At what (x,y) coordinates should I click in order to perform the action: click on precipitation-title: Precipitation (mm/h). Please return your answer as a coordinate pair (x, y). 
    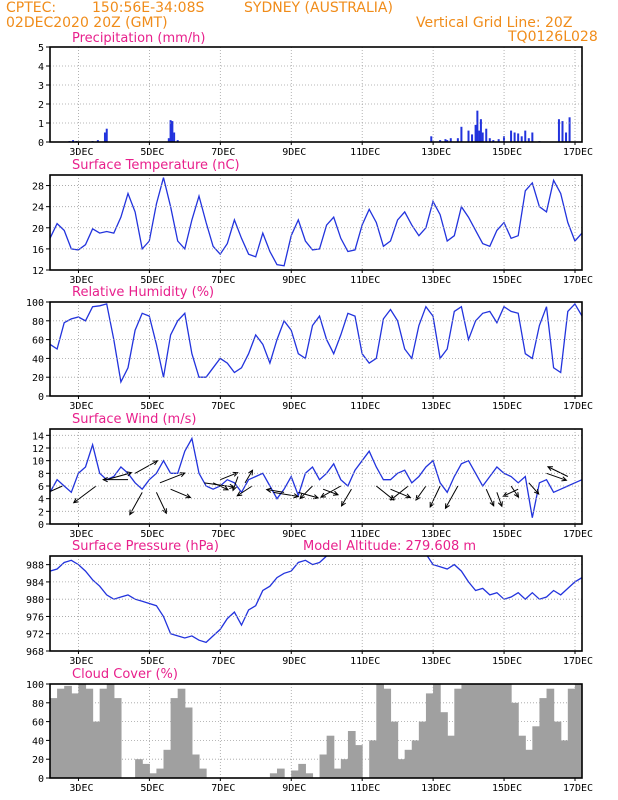
    Looking at the image, I should click on (138, 38).